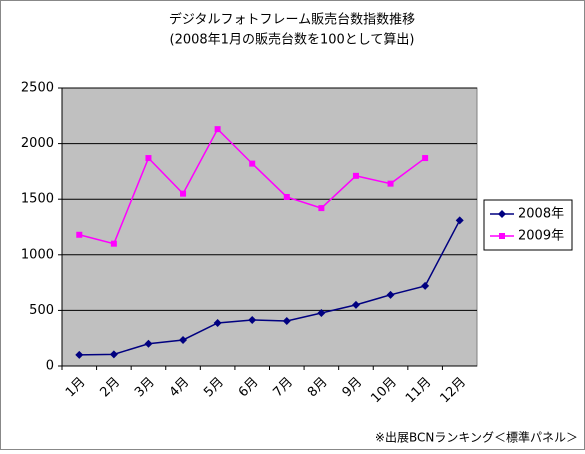  Describe the element at coordinates (50, 366) in the screenshot. I see `y-tick-label: 0` at that location.